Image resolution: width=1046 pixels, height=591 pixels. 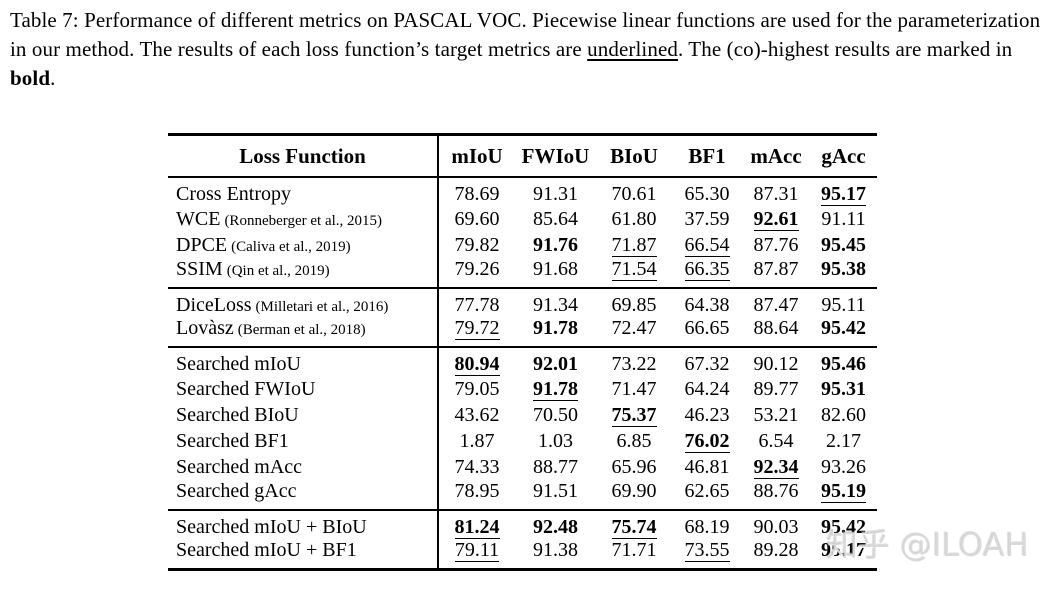 I want to click on metric-value-cell: 87.87, so click(x=776, y=273).